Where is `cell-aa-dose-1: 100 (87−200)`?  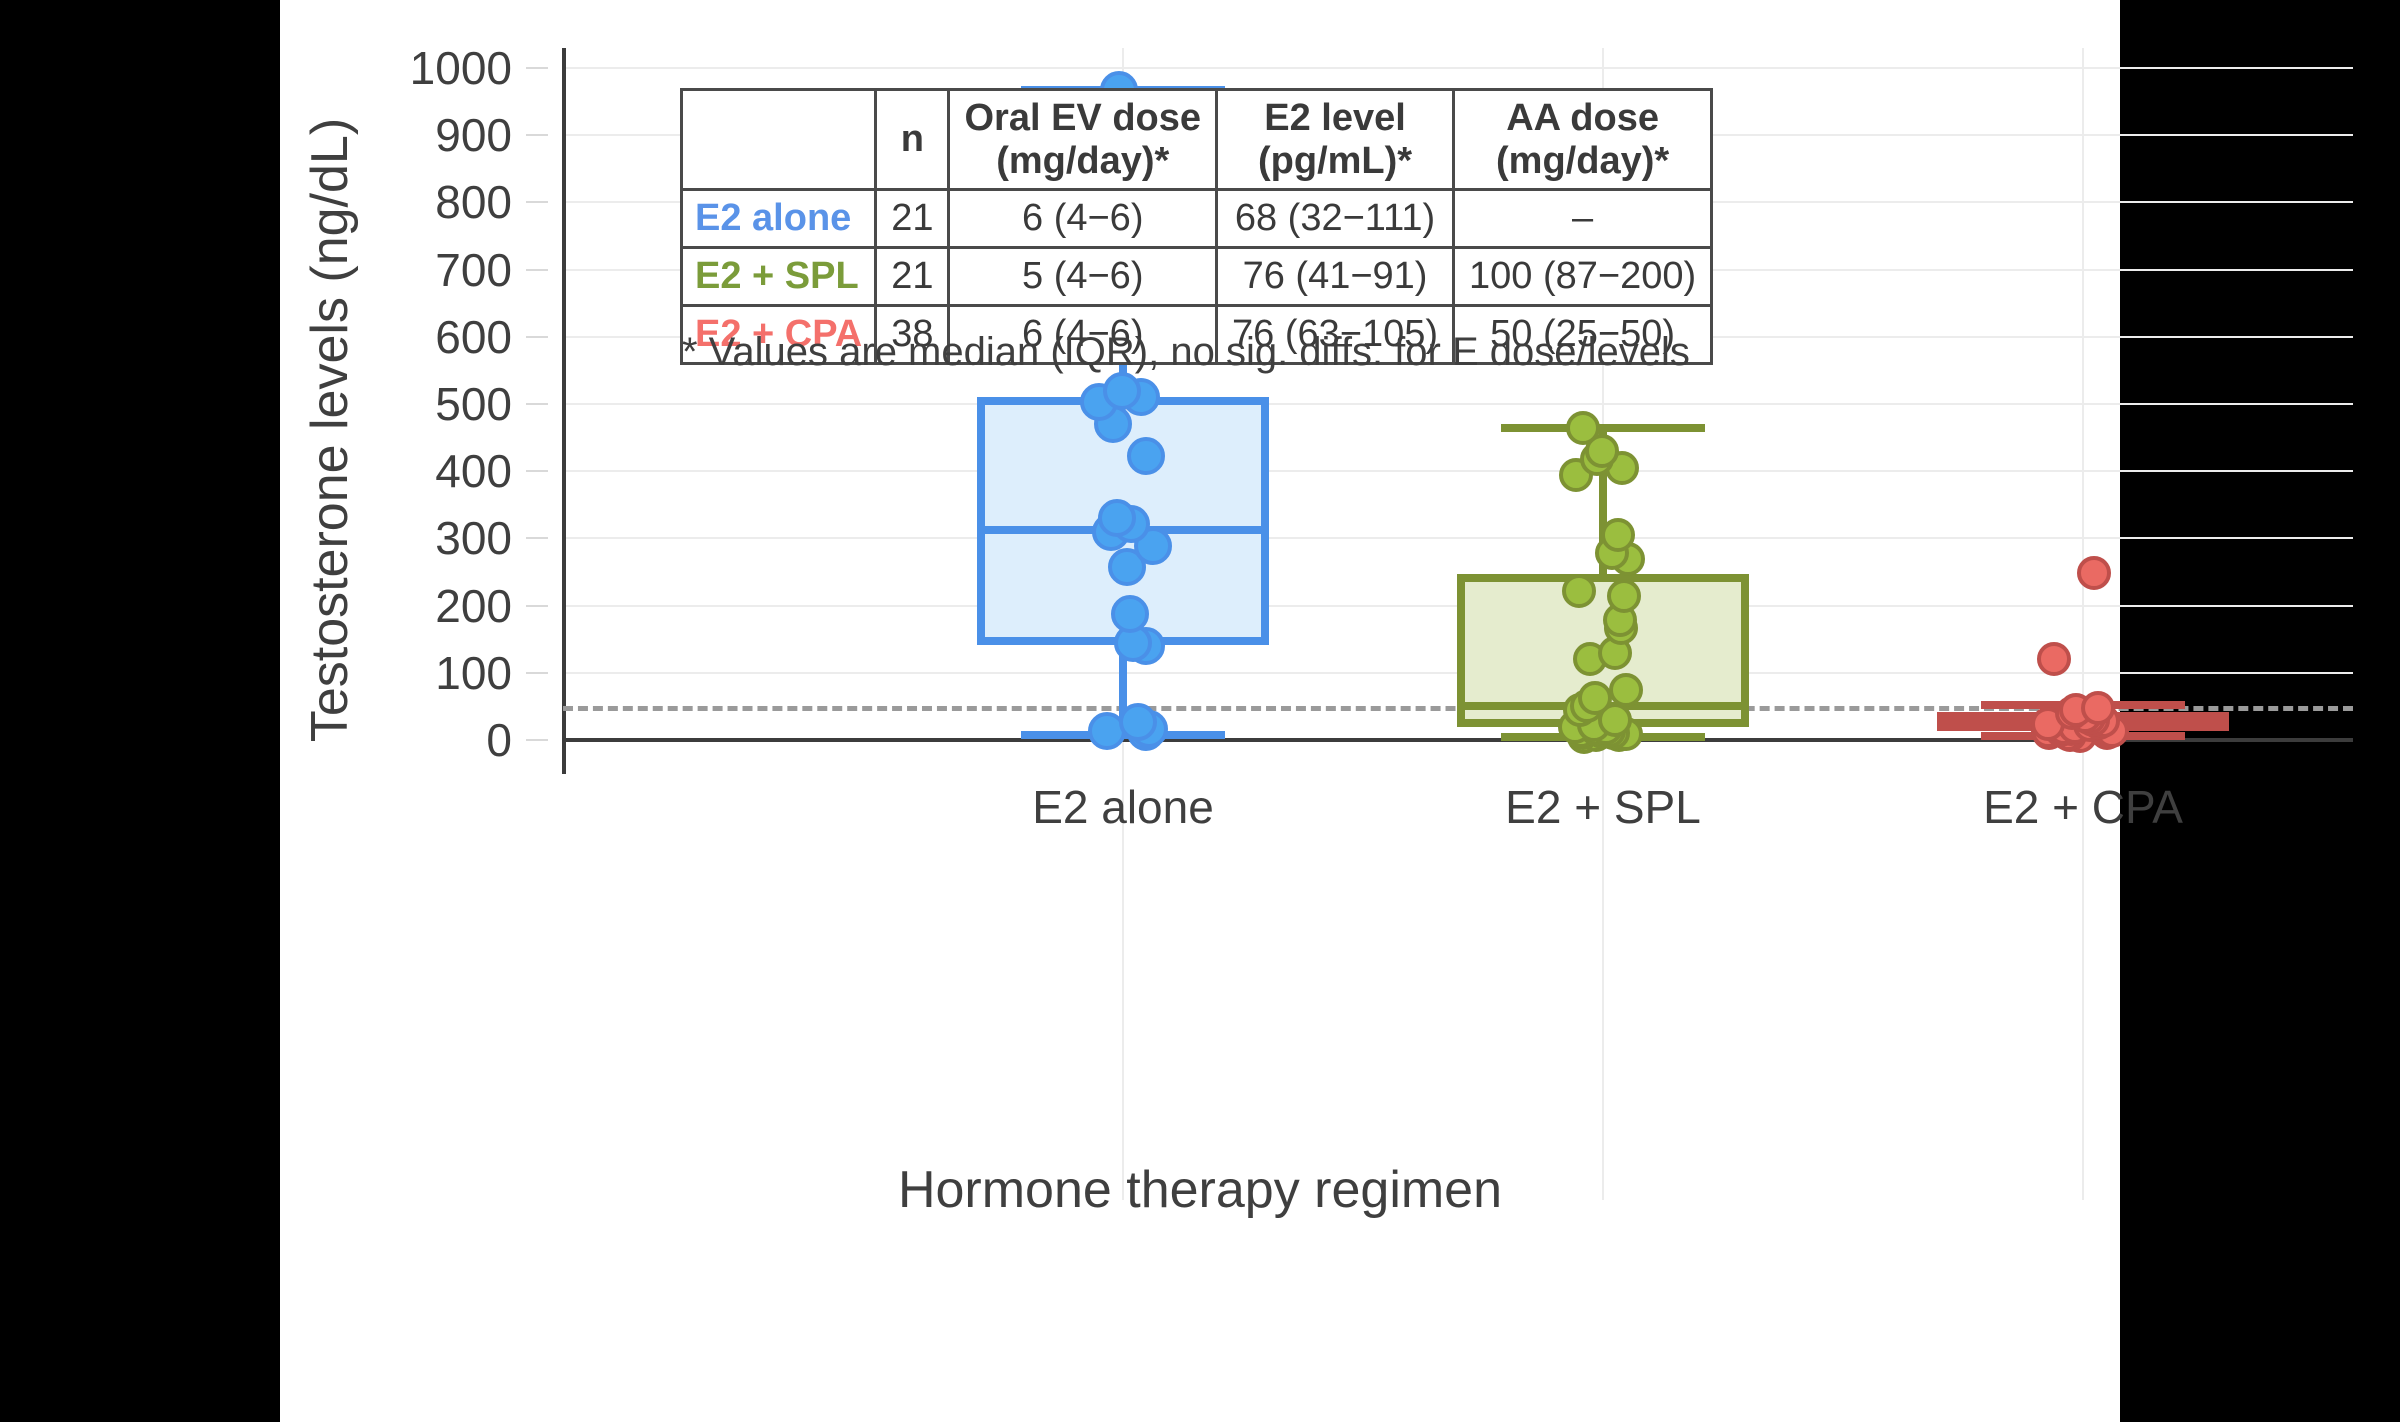
cell-aa-dose-1: 100 (87−200) is located at coordinates (1583, 277).